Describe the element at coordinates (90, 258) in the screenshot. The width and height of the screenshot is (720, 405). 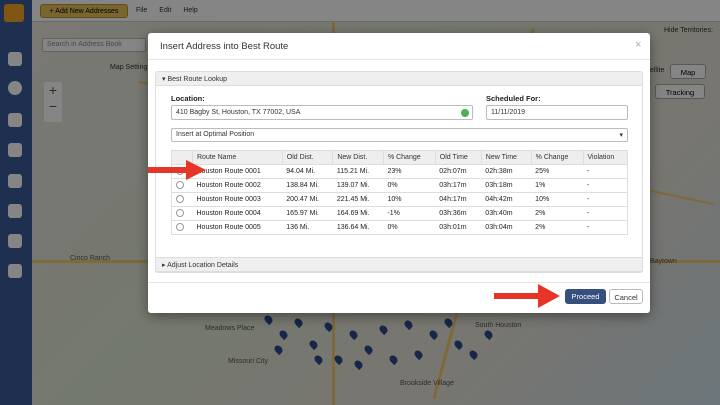
I see `map-label: Cinco Ranch` at that location.